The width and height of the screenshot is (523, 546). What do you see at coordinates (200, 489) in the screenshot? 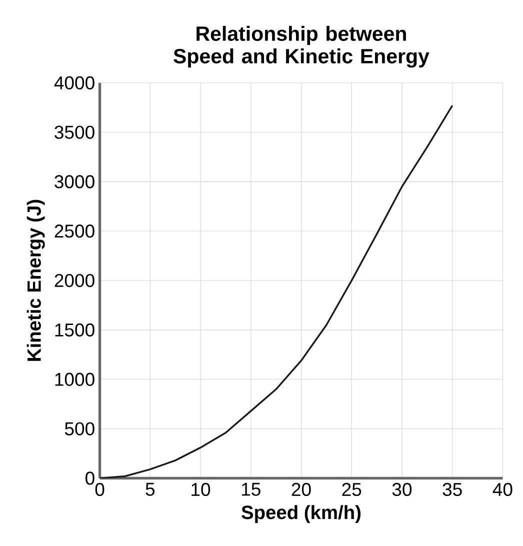
I see `x-tick-label: 10` at bounding box center [200, 489].